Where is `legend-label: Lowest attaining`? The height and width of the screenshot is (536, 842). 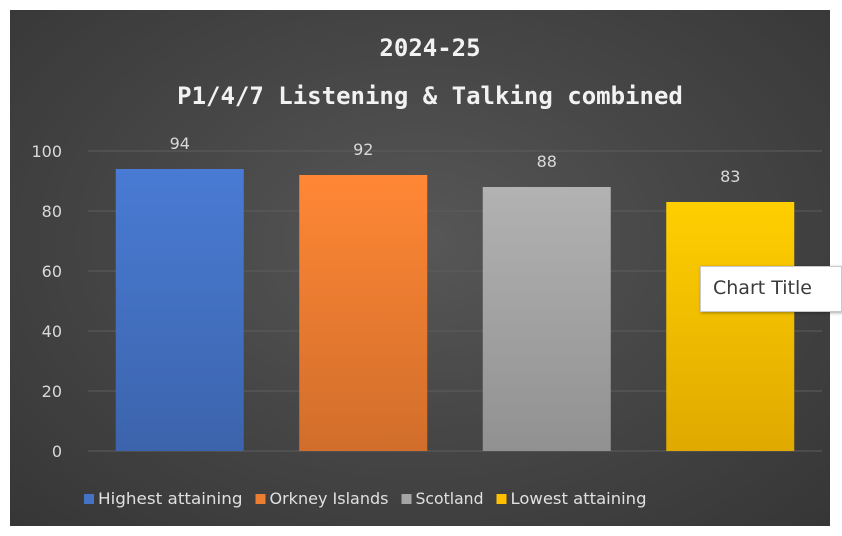
legend-label: Lowest attaining is located at coordinates (579, 498).